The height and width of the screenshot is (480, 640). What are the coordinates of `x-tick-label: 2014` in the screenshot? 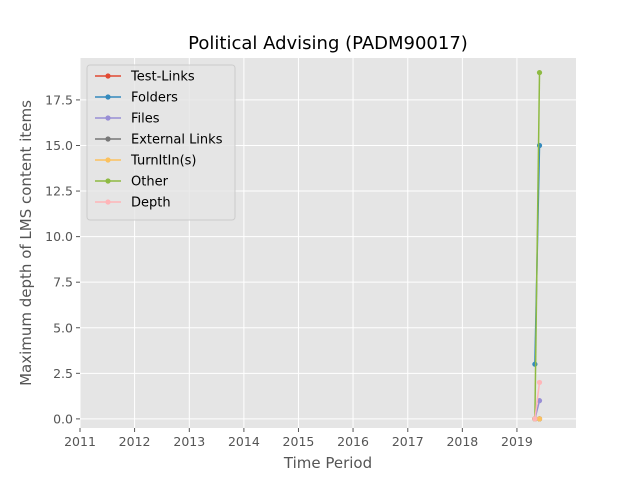 It's located at (244, 441).